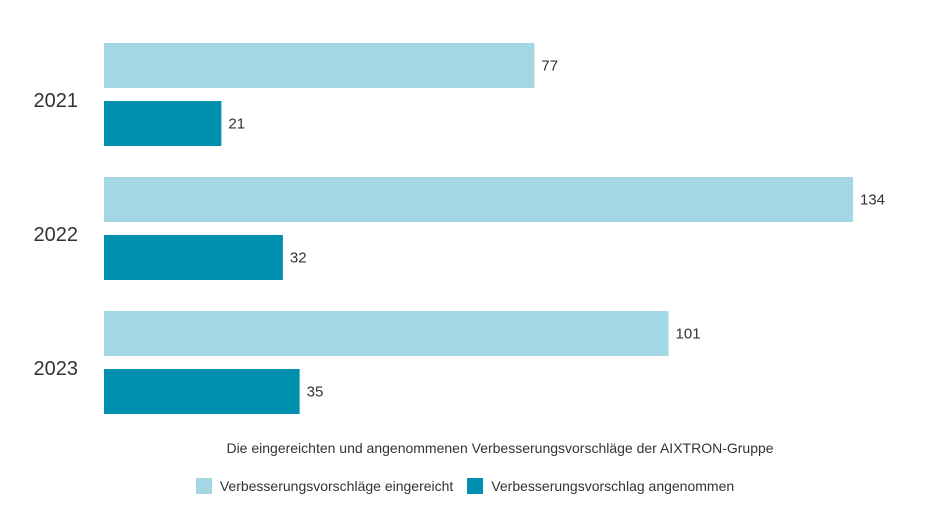 This screenshot has height=506, width=930. I want to click on value-label-2023-eingereicht: 101, so click(688, 334).